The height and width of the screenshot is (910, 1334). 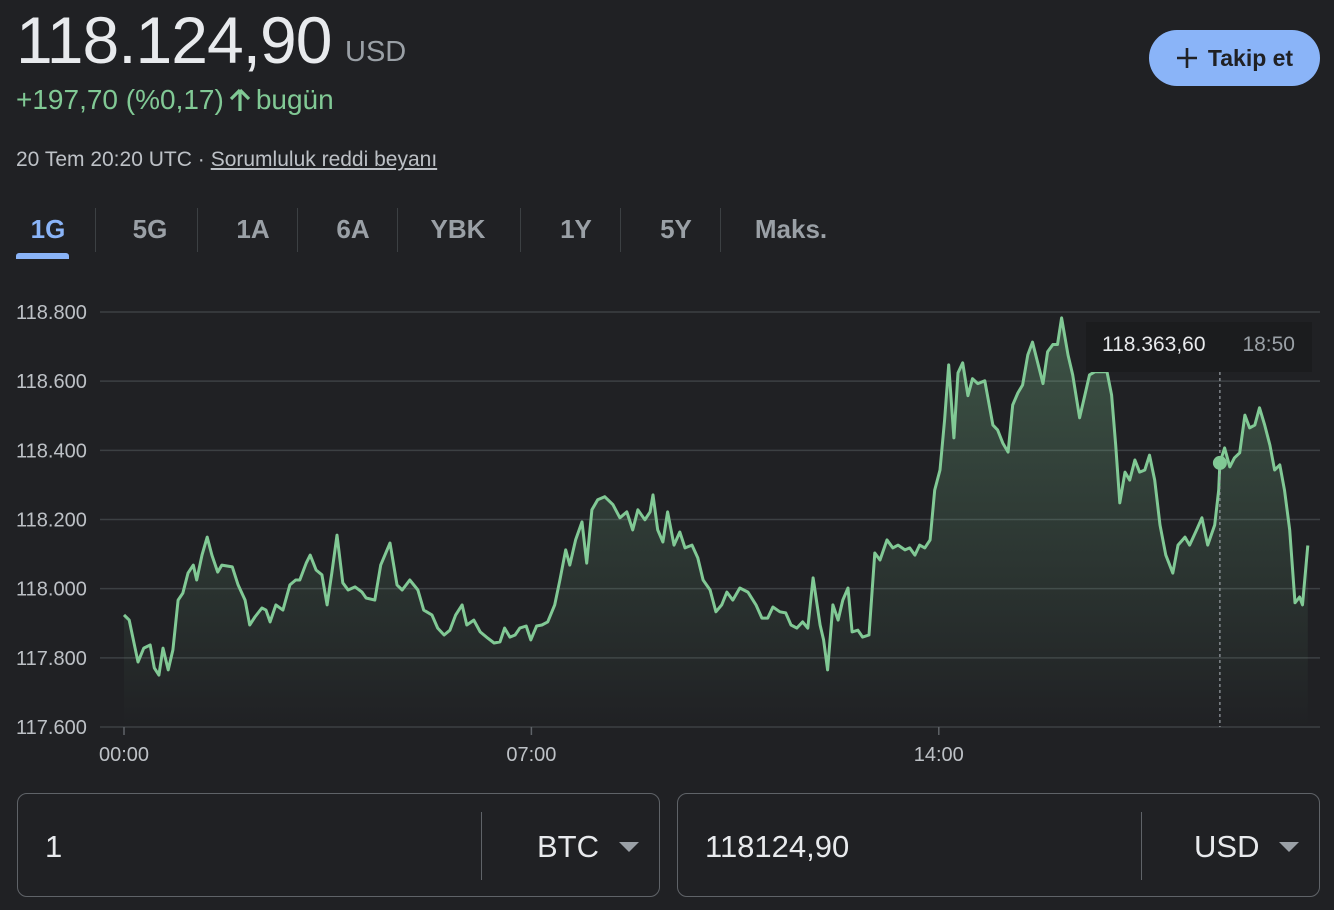 I want to click on tooltip-box, so click(x=1199, y=347).